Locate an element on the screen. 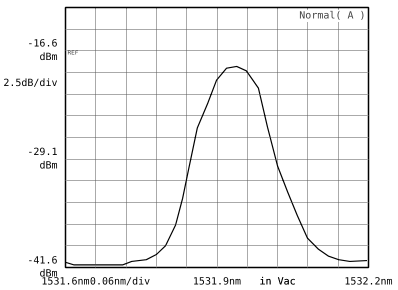  x-axis-title: 0.06nm/div is located at coordinates (120, 282).